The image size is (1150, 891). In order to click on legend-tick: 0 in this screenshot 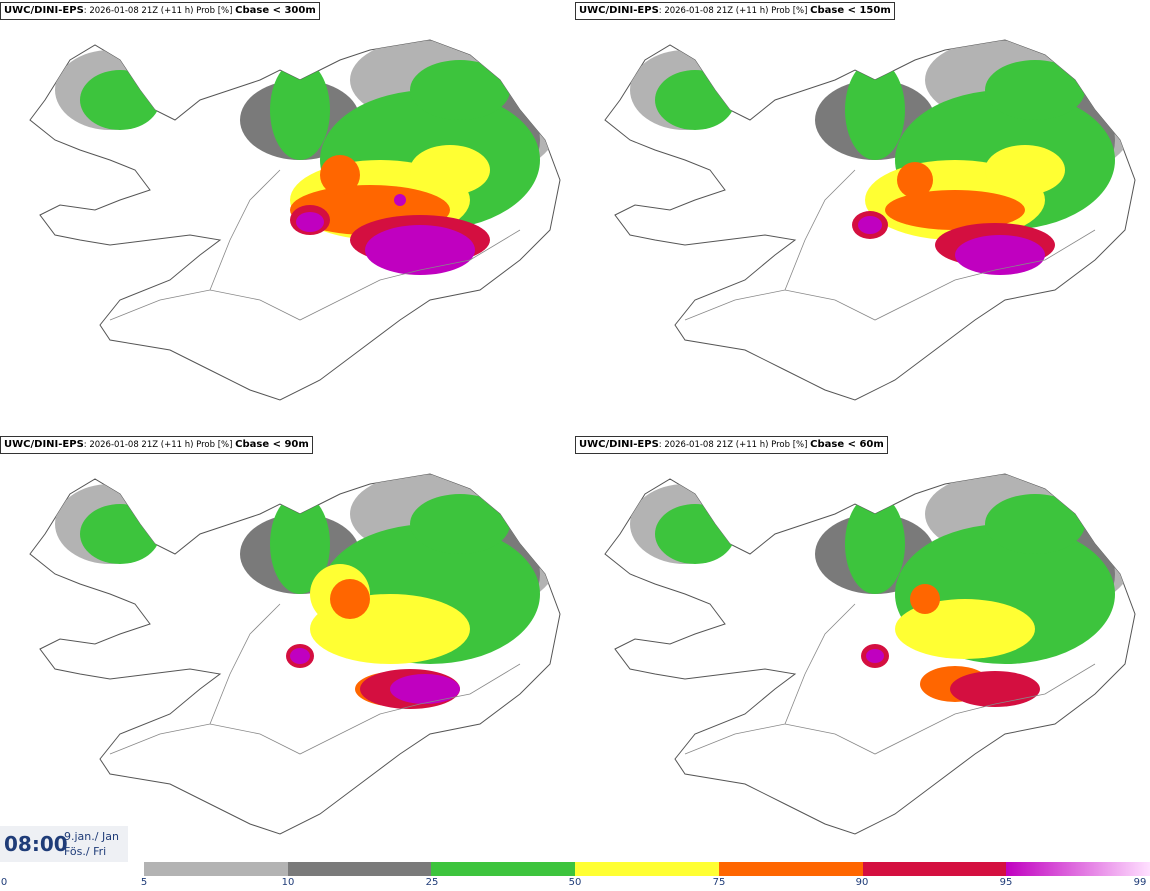, I will do `click(4, 882)`.